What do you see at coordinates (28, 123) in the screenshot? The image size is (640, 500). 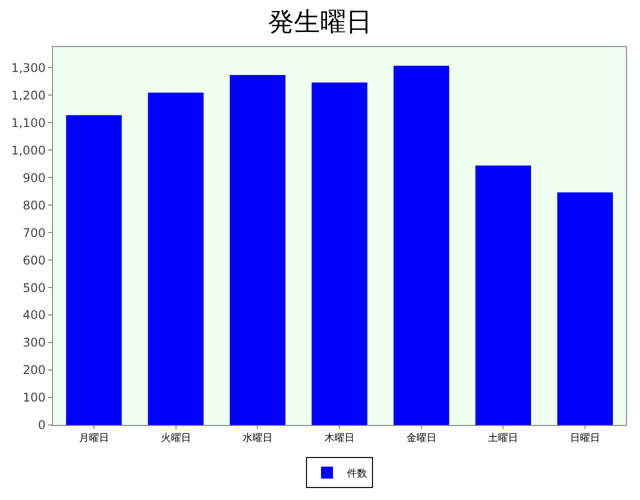 I see `y-tick-label: 1,100` at bounding box center [28, 123].